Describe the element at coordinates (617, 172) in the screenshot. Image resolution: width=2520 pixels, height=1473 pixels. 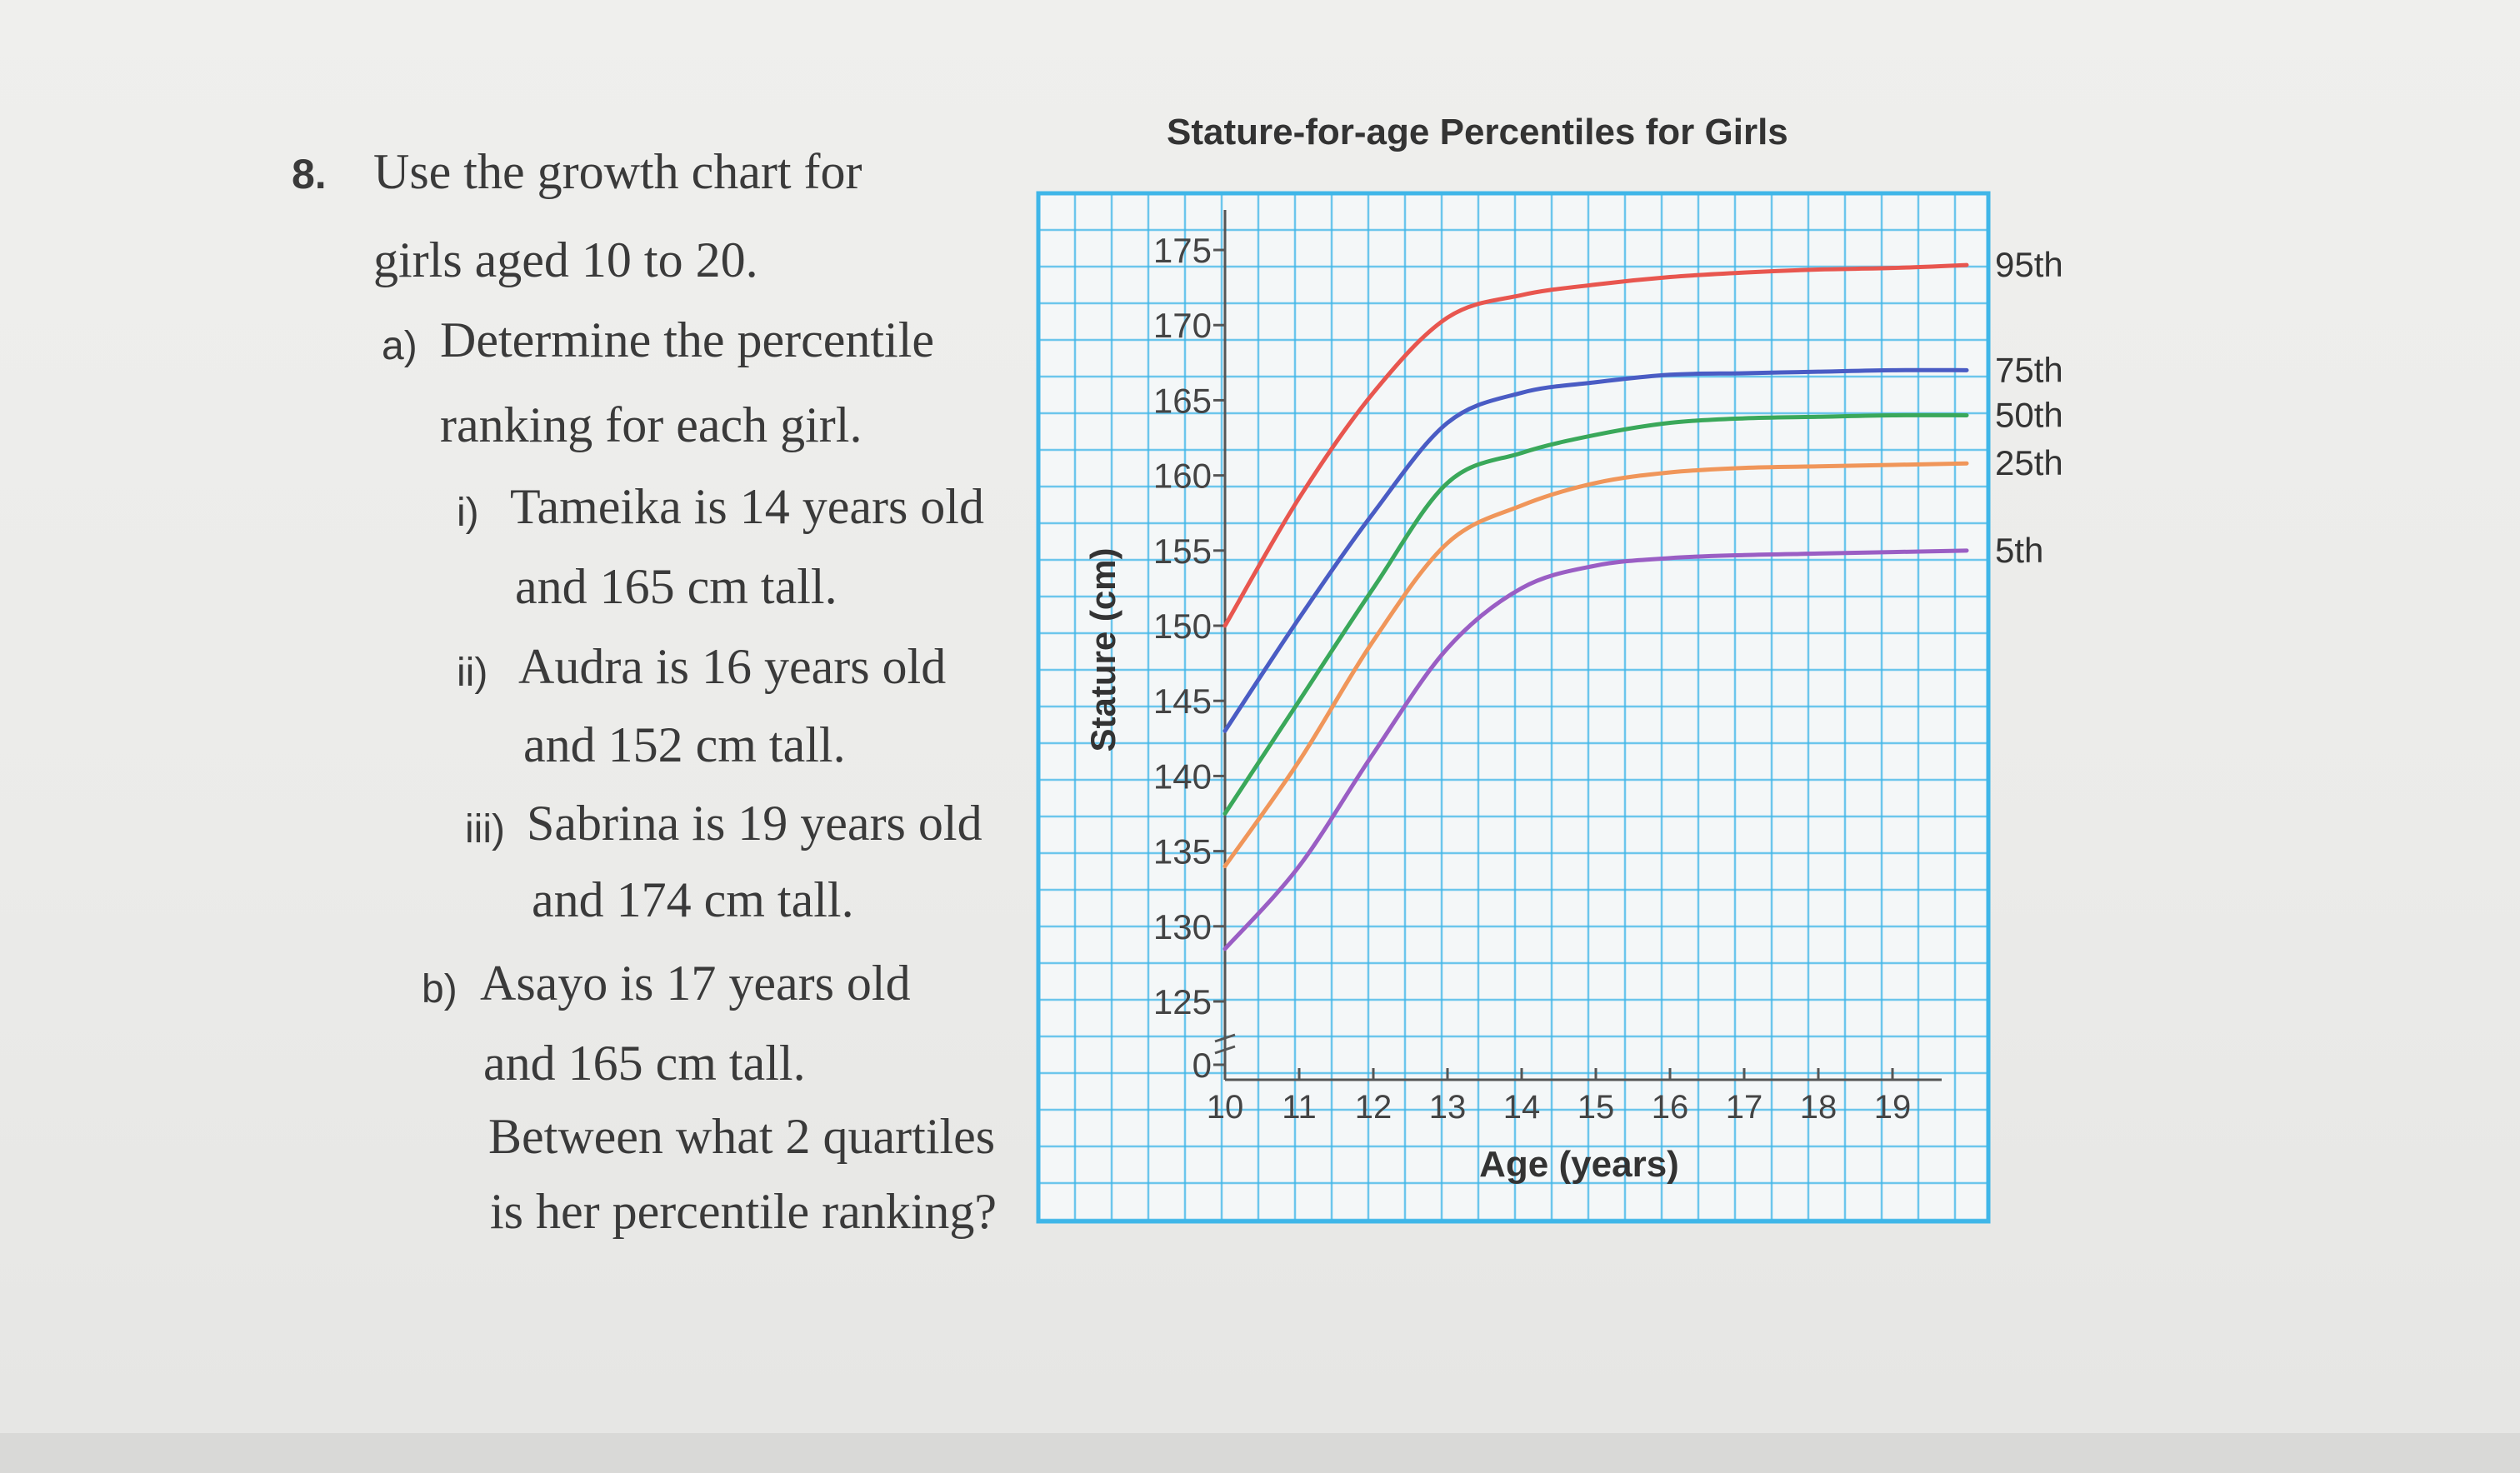
I see `question-intro-line1: Use the growth chart for` at that location.